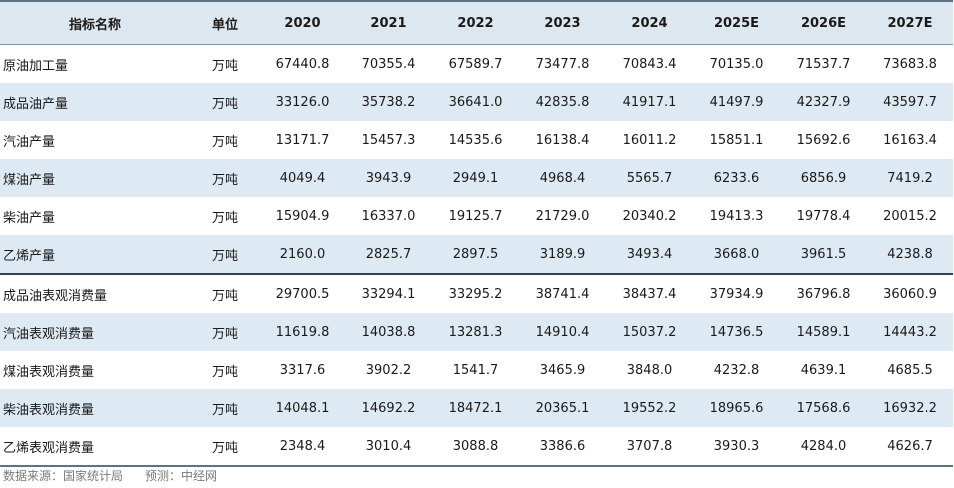 This screenshot has width=954, height=488. I want to click on row-value: 19413.3, so click(736, 216).